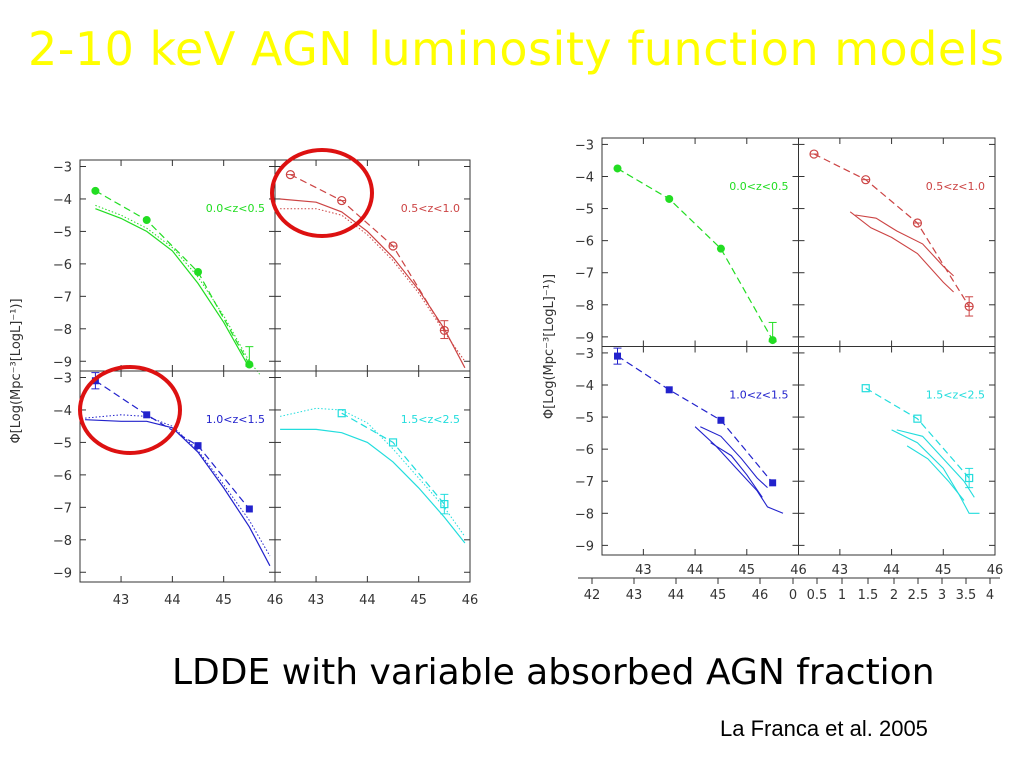  I want to click on bottom-scale-label: 0.5, so click(817, 595).